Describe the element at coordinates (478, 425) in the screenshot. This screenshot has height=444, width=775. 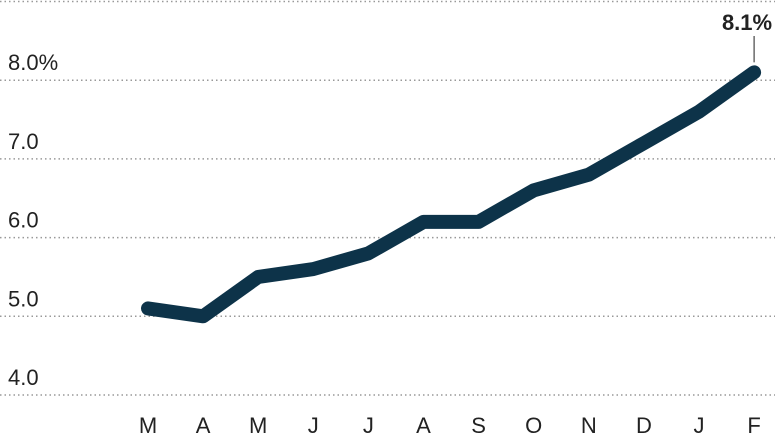
I see `x-tick-label: S` at that location.